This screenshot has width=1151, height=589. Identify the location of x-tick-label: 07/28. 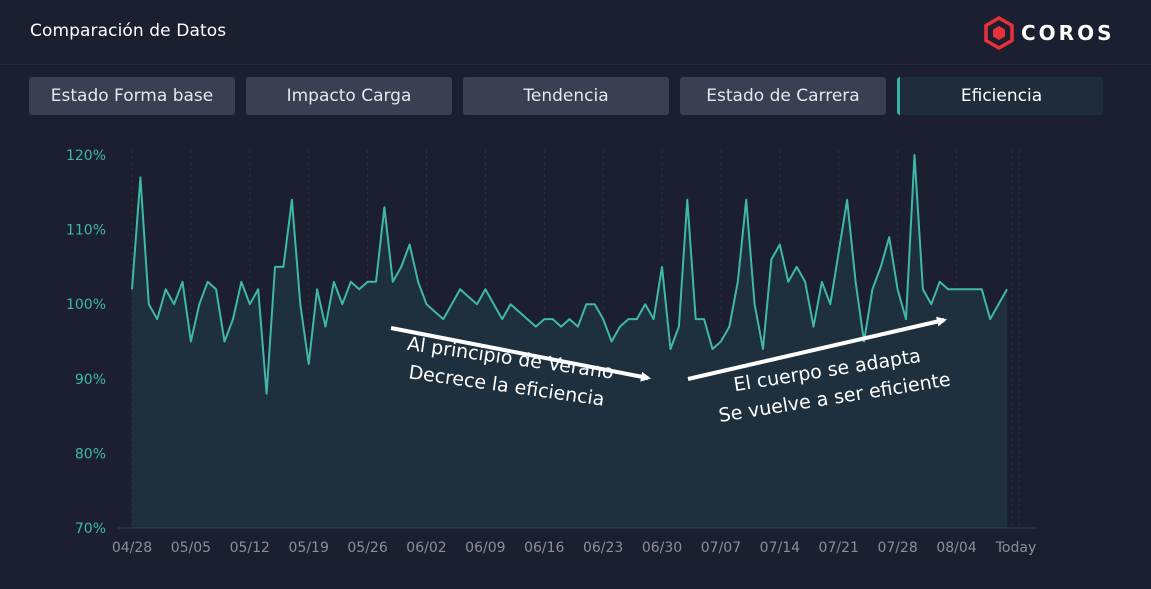
(897, 548).